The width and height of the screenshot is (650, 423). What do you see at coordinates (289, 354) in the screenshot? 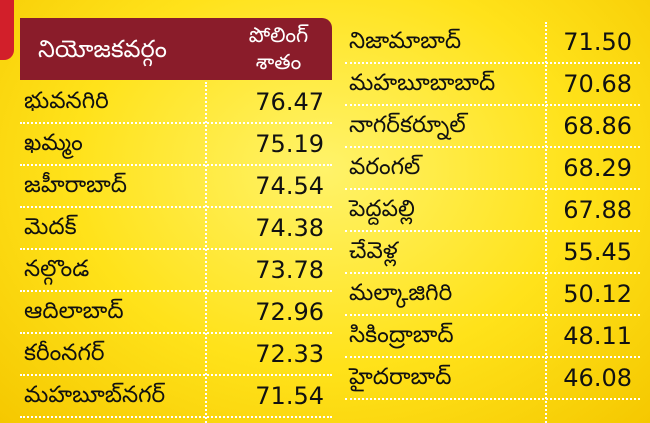
I see `polling-percent: 72.33` at bounding box center [289, 354].